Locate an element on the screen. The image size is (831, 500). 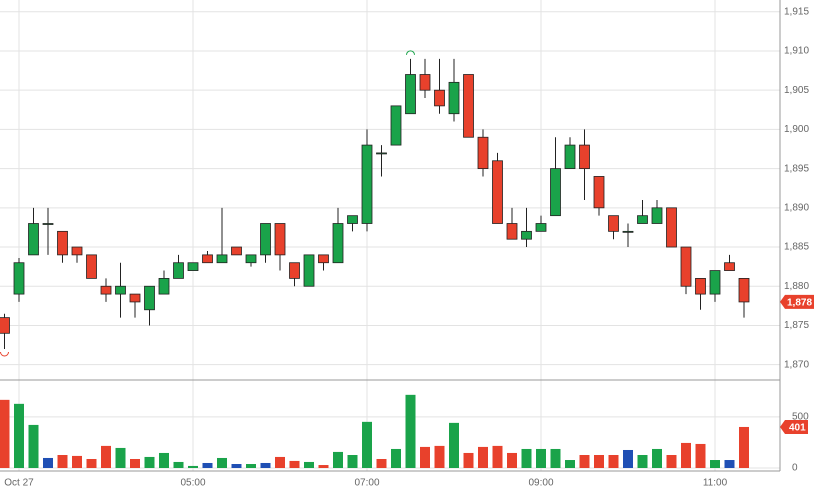
y-tick-label: 1,910 is located at coordinates (796, 51).